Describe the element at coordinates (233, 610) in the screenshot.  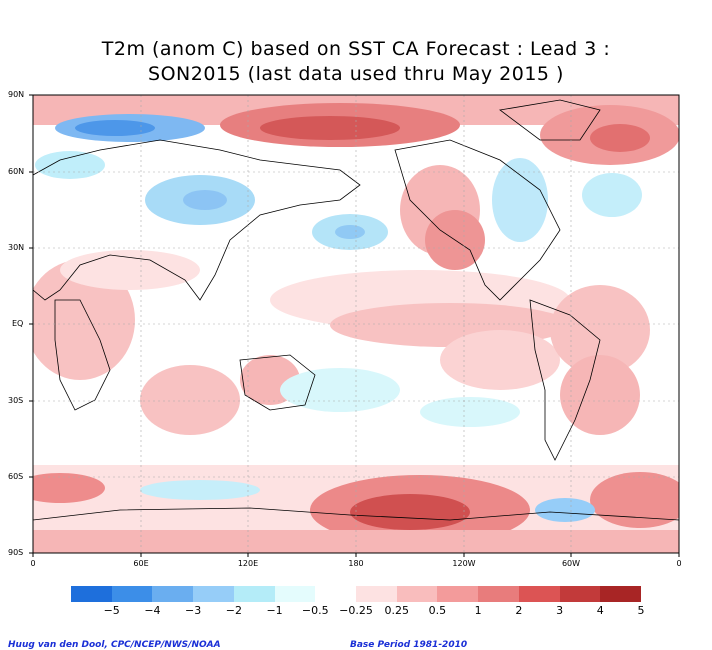
I see `colorbar-label: −2` at that location.